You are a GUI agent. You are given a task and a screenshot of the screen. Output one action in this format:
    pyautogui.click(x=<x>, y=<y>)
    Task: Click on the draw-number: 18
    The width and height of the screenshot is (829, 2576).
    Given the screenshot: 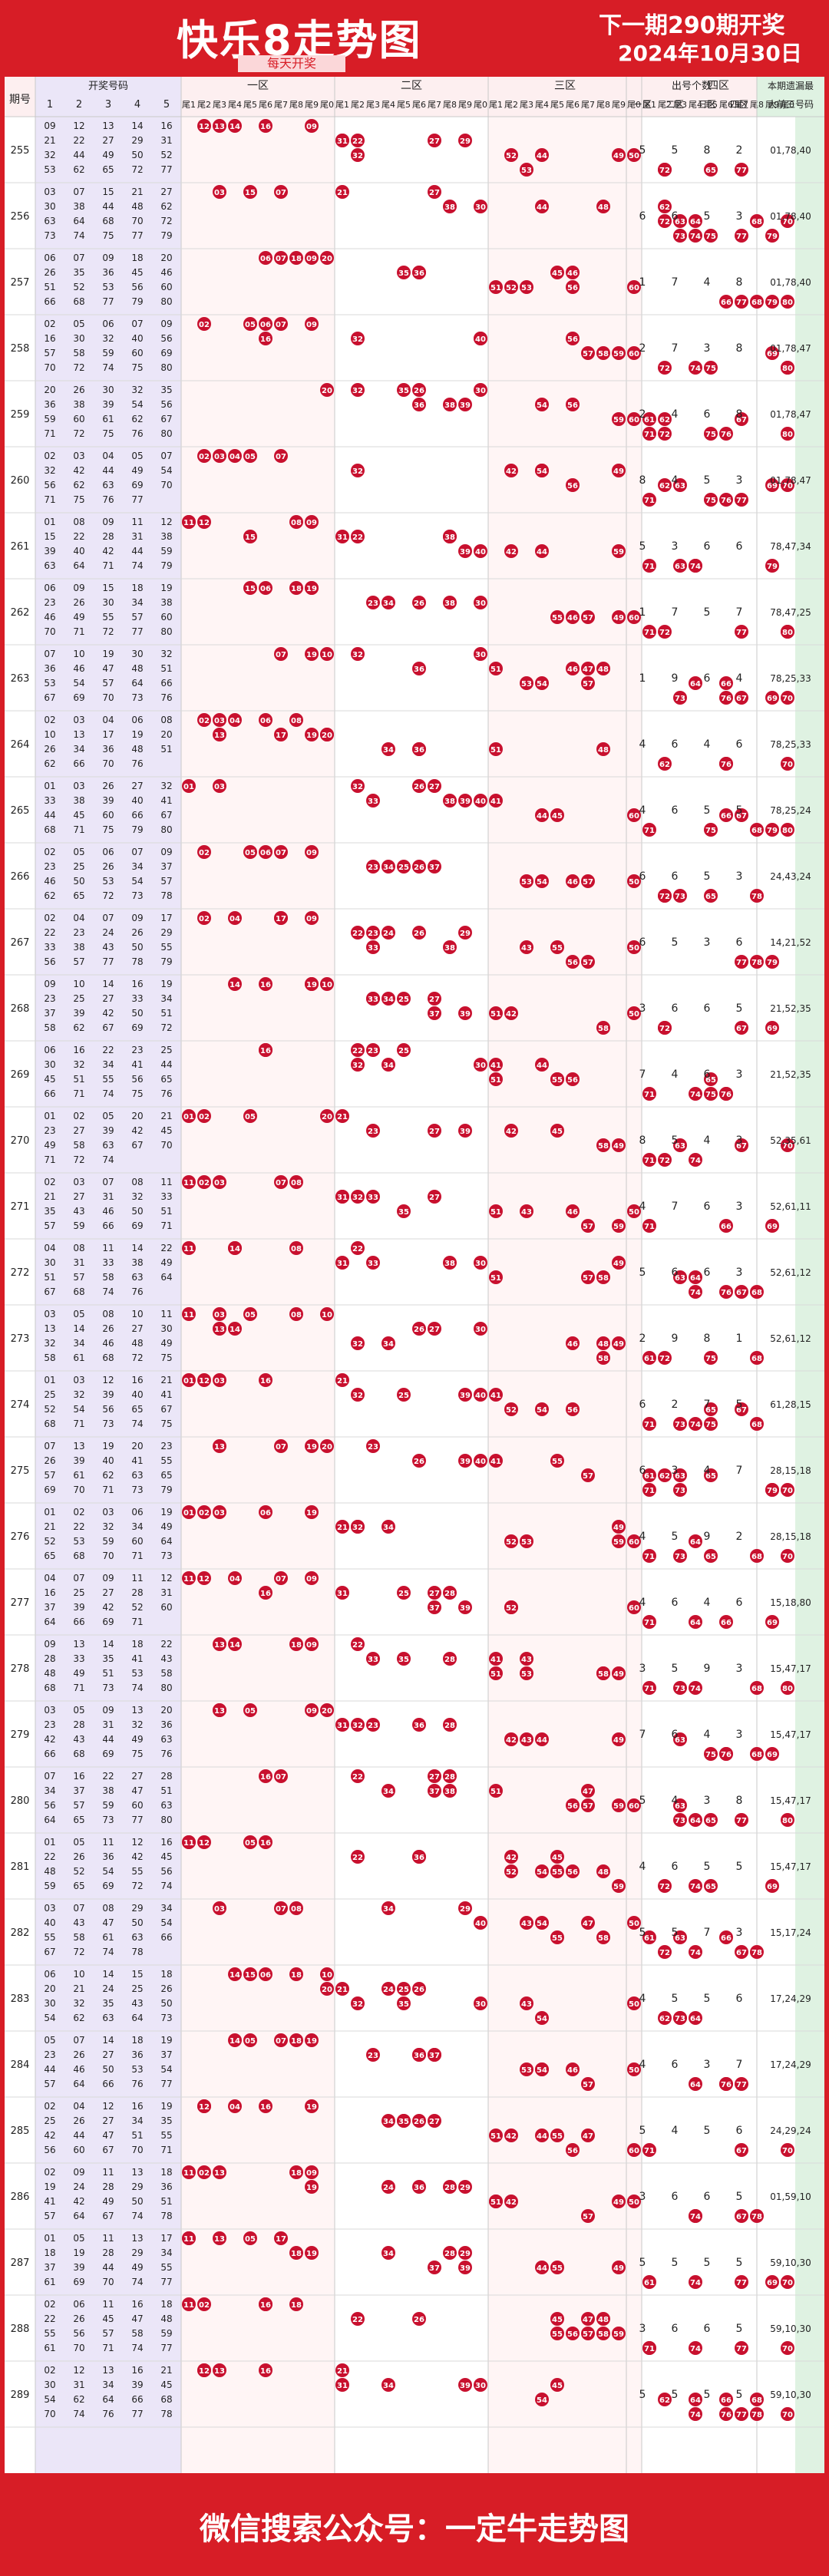 What is the action you would take?
    pyautogui.click(x=137, y=258)
    